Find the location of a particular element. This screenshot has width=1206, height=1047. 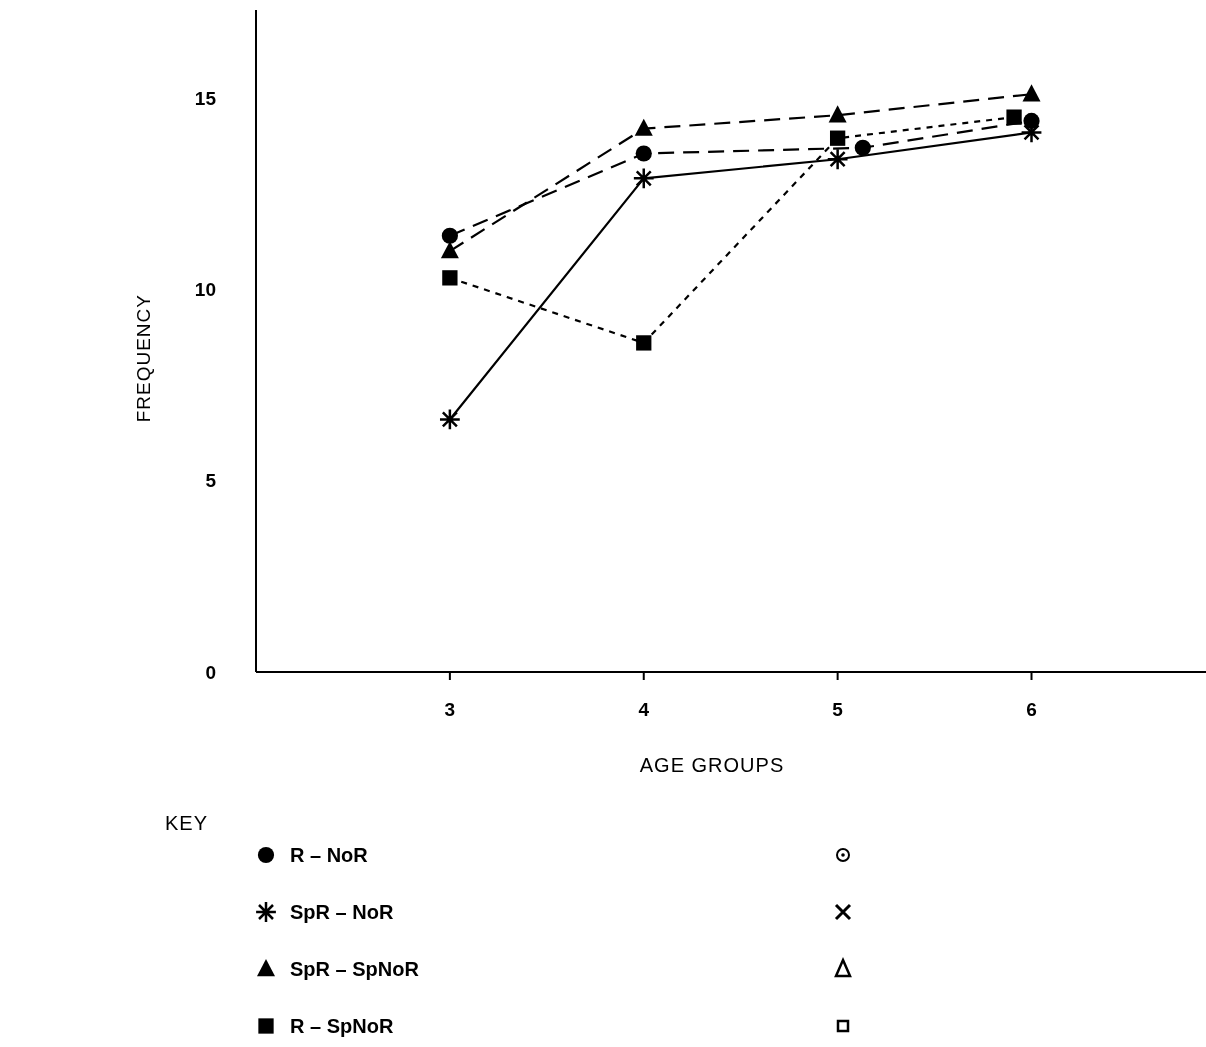

y-tick-label: 15 is located at coordinates (205, 98).